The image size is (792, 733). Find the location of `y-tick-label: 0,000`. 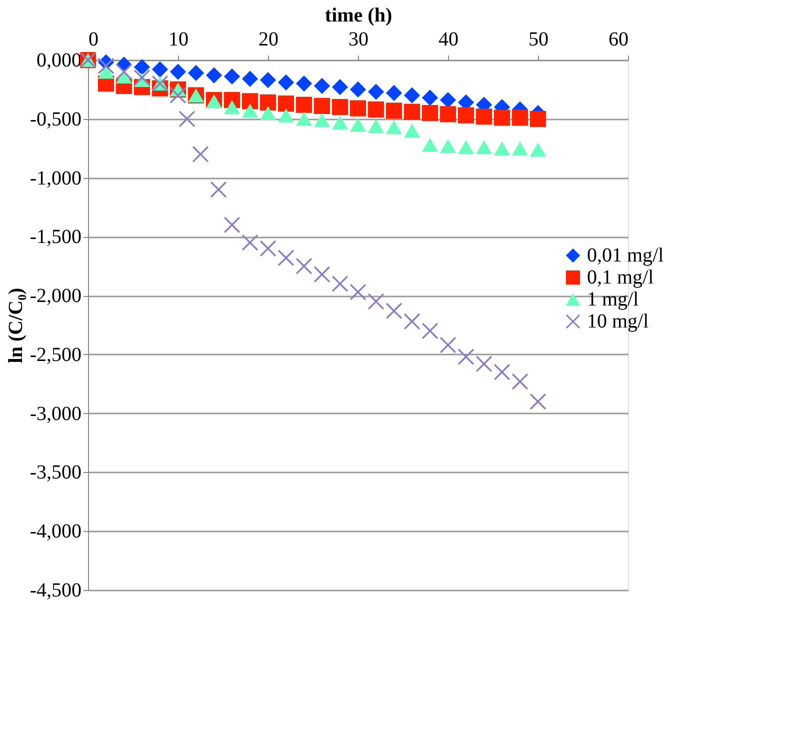

y-tick-label: 0,000 is located at coordinates (59, 61).